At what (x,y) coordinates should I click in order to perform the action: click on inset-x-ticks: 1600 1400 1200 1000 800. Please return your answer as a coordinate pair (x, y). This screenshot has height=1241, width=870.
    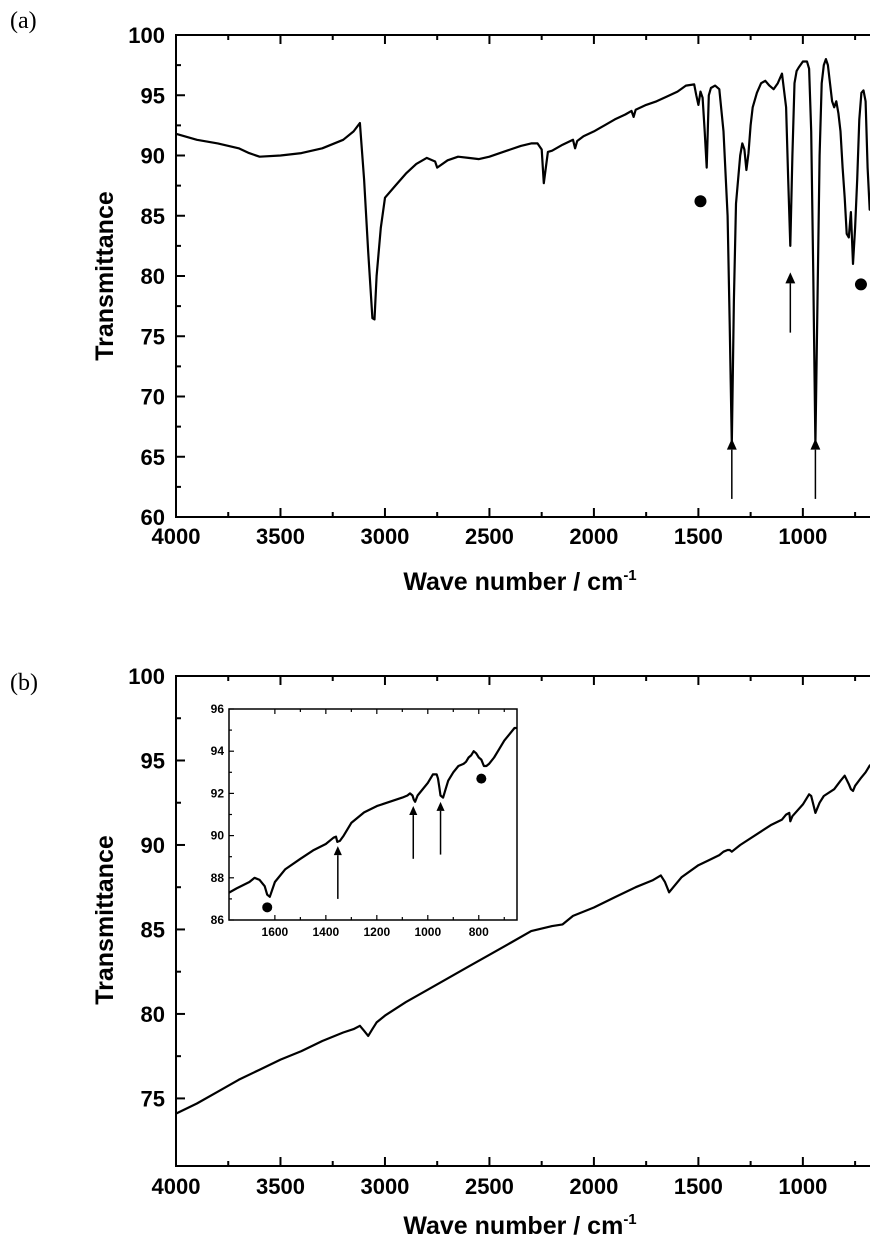
    Looking at the image, I should click on (383, 824).